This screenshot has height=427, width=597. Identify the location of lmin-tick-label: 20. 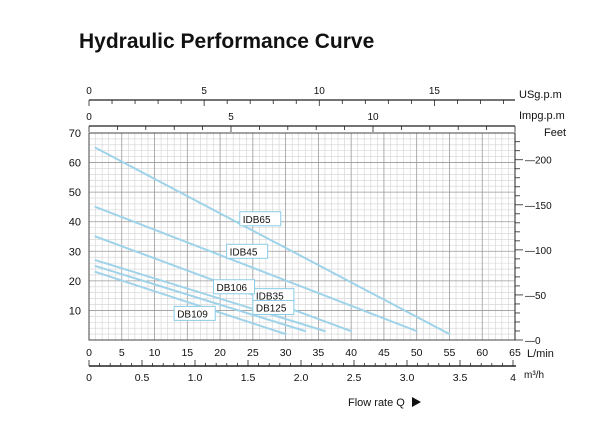
(220, 353).